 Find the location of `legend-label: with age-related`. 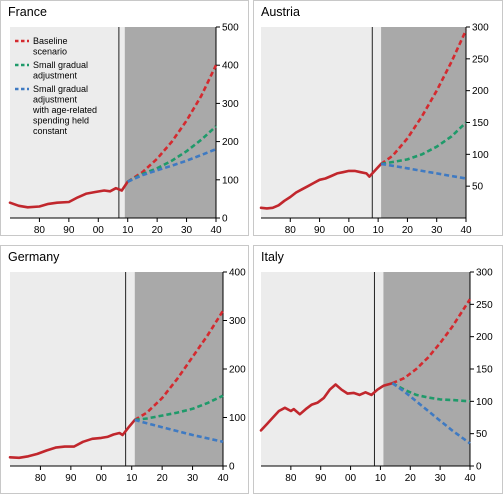

legend-label: with age-related is located at coordinates (64, 110).